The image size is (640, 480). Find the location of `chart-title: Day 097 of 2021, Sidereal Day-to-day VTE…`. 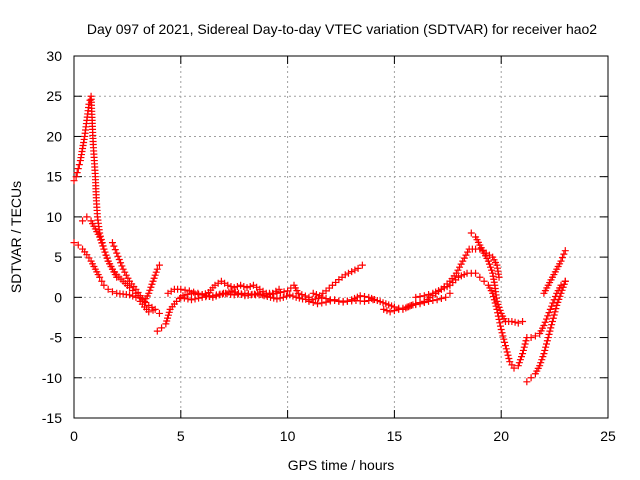

chart-title: Day 097 of 2021, Sidereal Day-to-day VTE… is located at coordinates (342, 29).